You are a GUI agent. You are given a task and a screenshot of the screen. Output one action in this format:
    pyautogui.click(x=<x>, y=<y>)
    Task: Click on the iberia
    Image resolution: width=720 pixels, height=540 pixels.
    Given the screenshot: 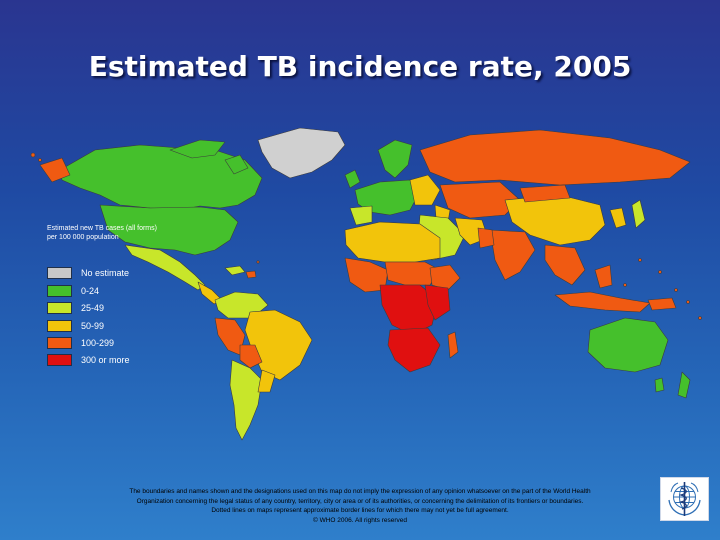 What is the action you would take?
    pyautogui.click(x=361, y=215)
    